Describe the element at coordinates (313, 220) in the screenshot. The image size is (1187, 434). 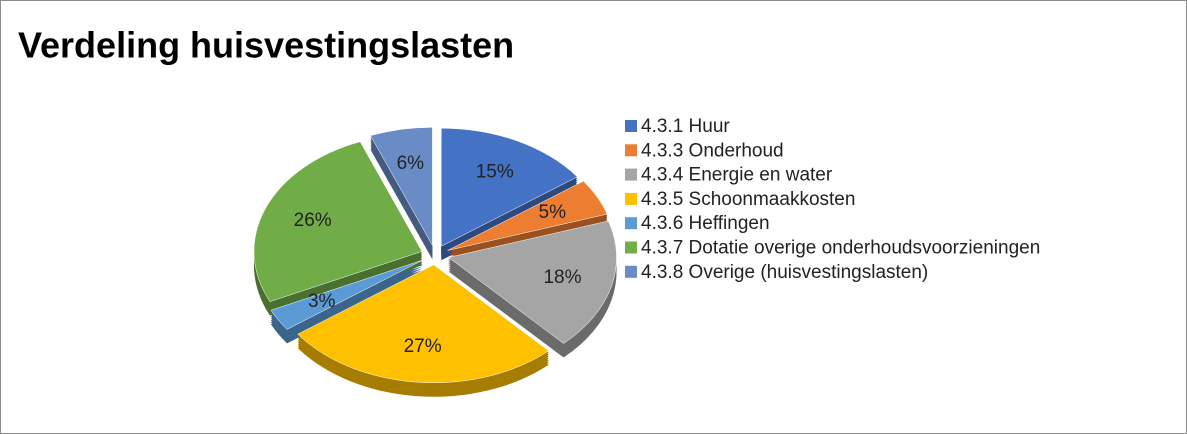
I see `data-label: 26%` at that location.